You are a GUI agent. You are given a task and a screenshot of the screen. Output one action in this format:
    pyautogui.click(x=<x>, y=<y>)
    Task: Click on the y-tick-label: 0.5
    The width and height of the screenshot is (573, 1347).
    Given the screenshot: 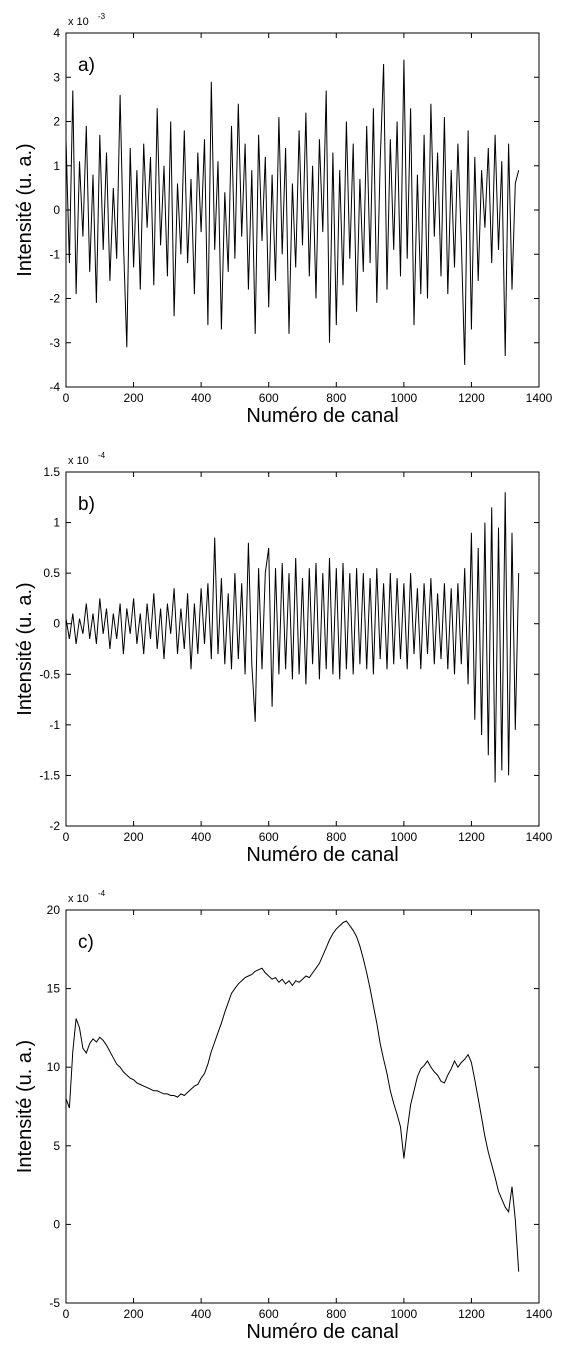 What is the action you would take?
    pyautogui.click(x=51, y=573)
    